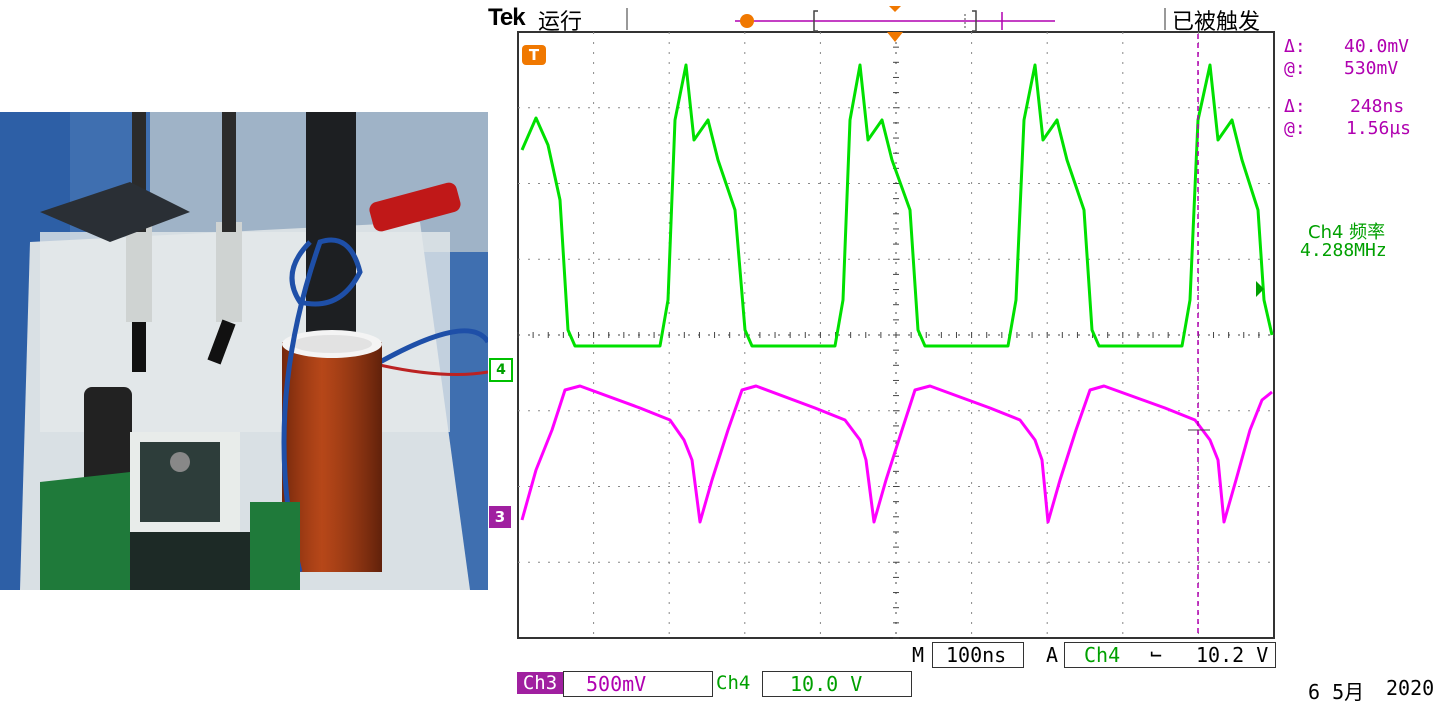 The height and width of the screenshot is (705, 1446). I want to click on timebase-value: 100ns, so click(976, 655).